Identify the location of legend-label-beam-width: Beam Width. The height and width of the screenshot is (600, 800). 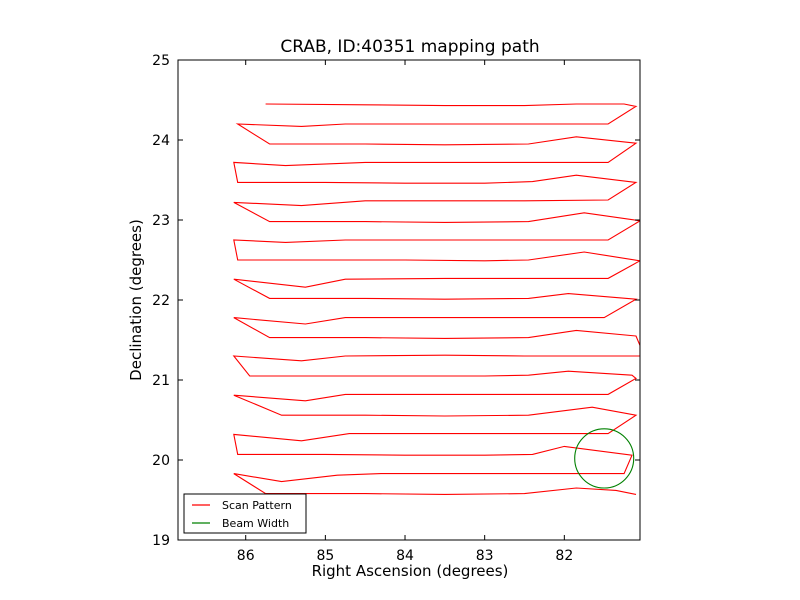
(255, 523).